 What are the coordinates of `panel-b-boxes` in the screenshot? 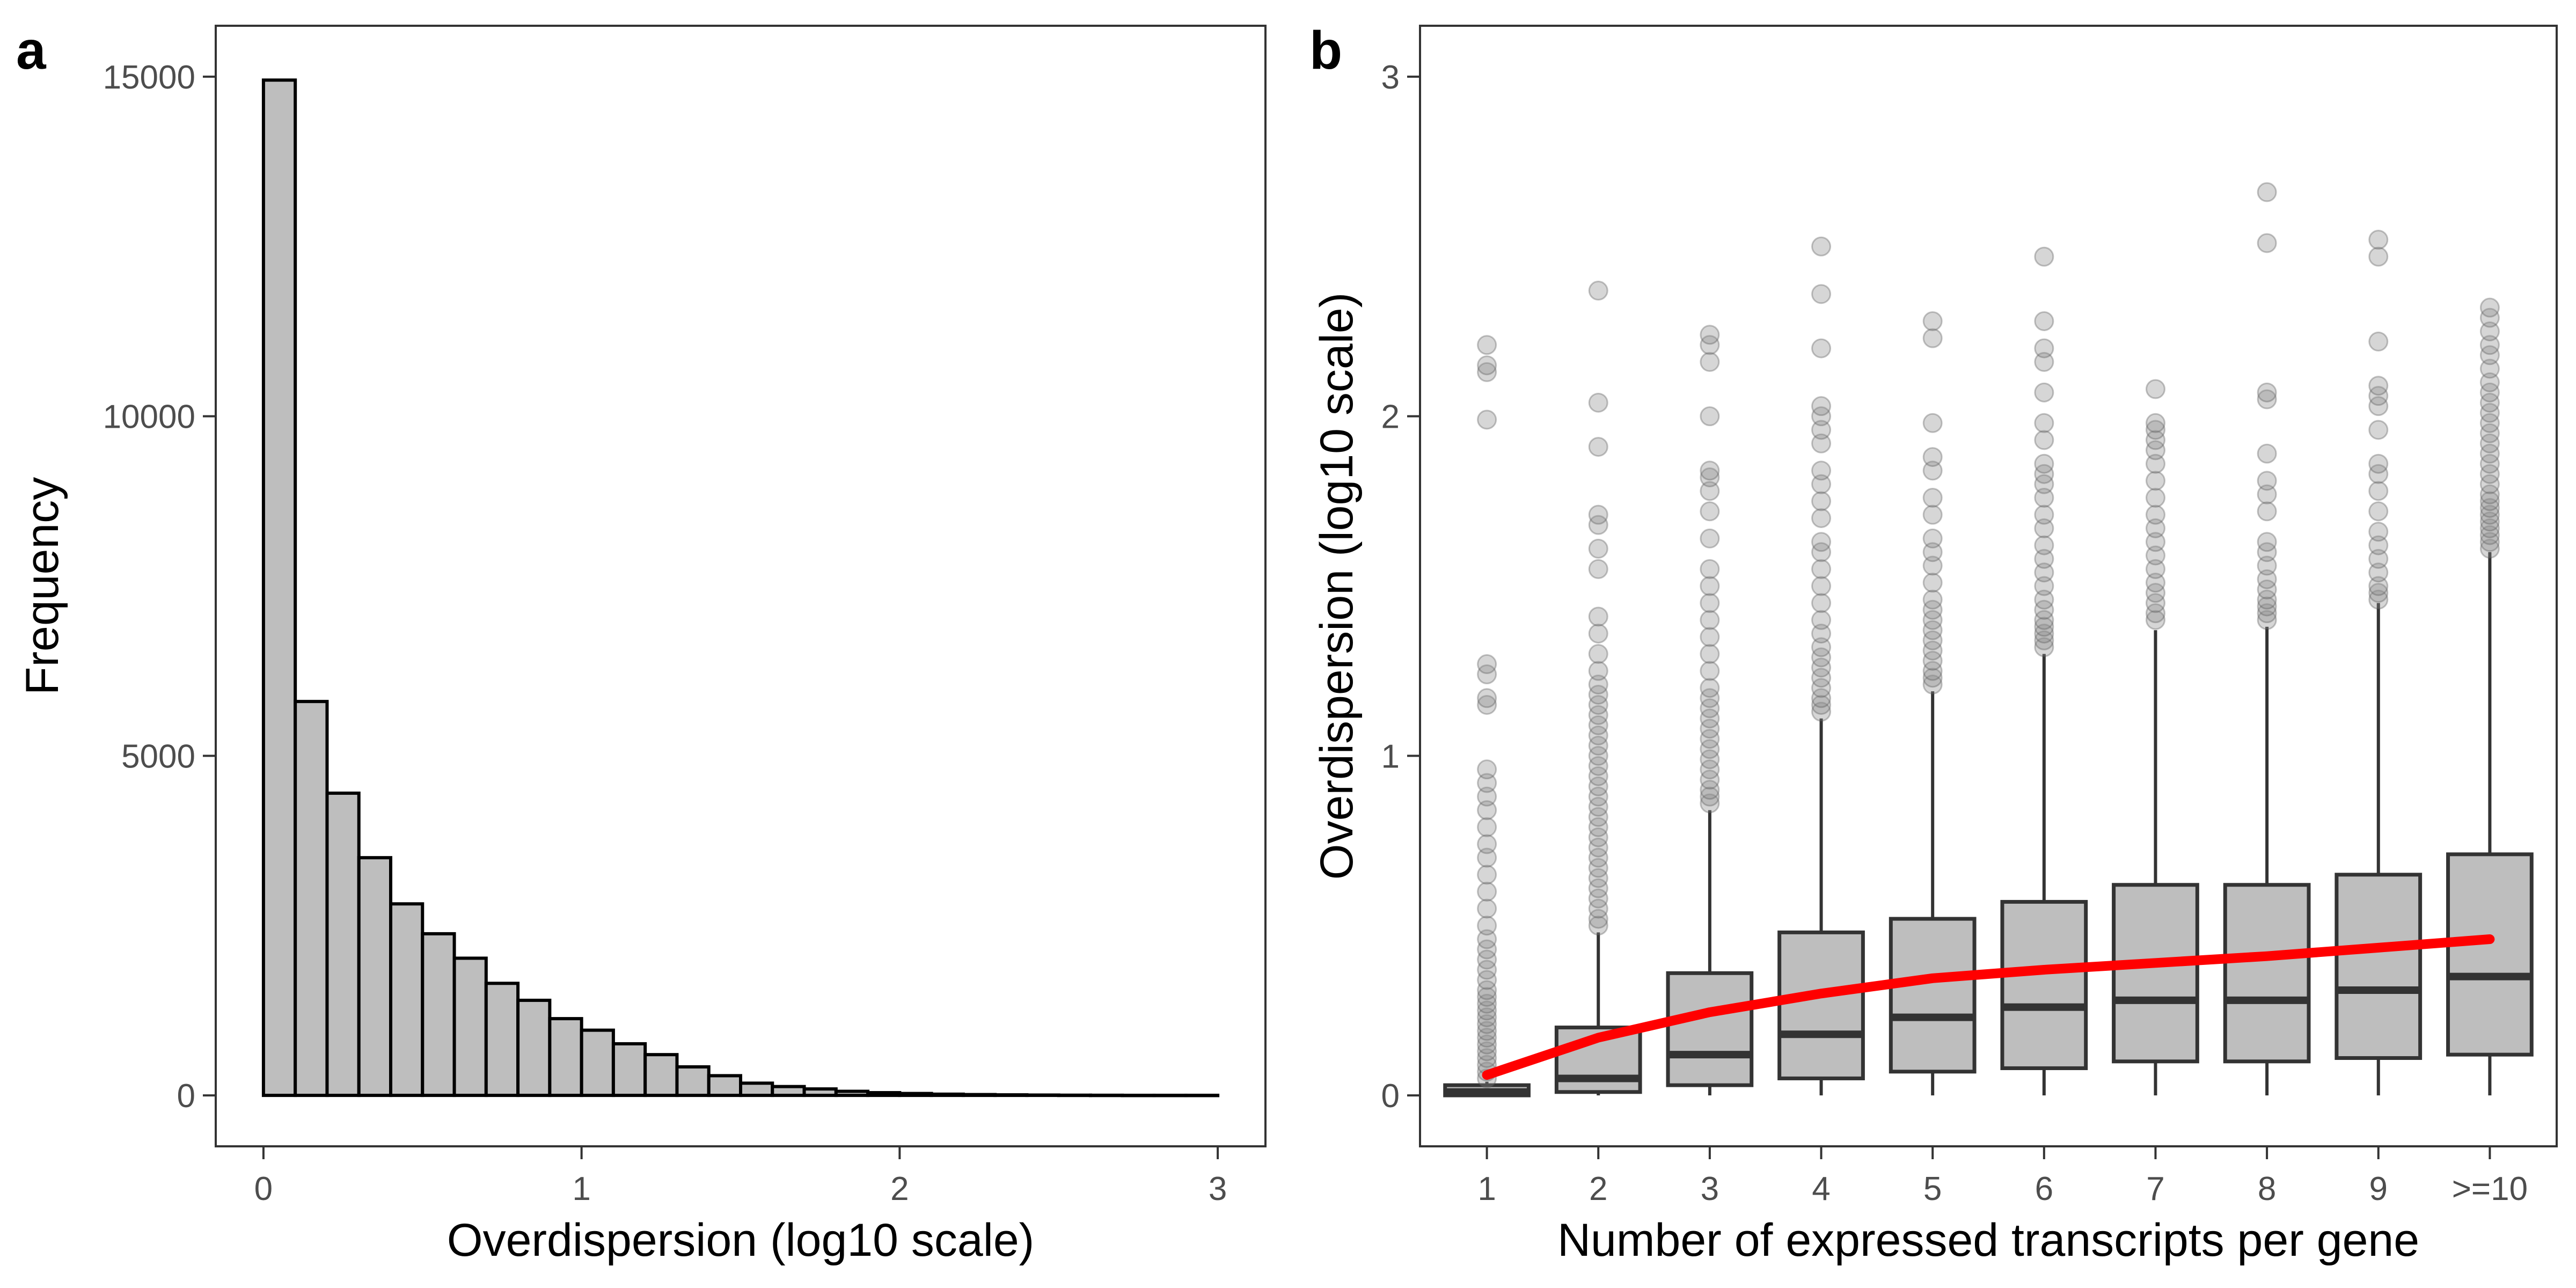 It's located at (1988, 974).